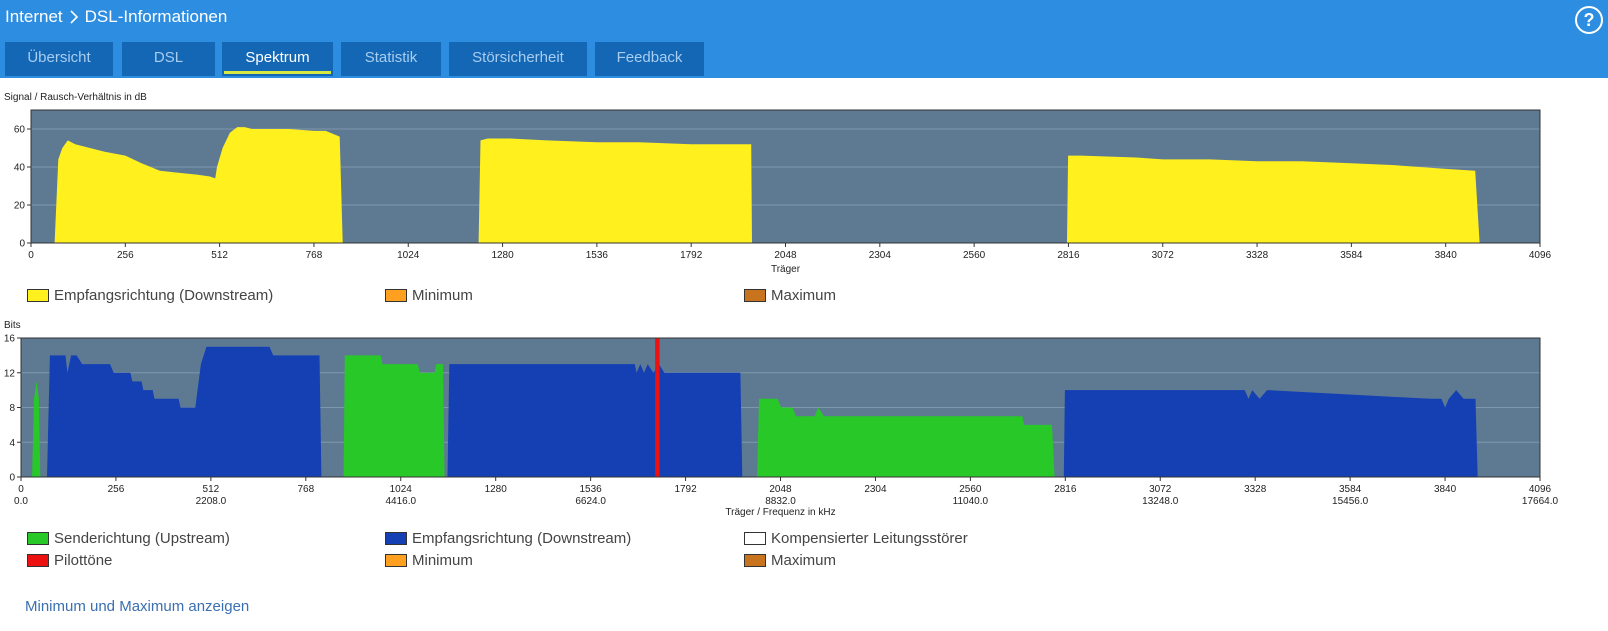 This screenshot has height=631, width=1608. Describe the element at coordinates (1160, 501) in the screenshot. I see `x-freq-label: 13248.0` at that location.